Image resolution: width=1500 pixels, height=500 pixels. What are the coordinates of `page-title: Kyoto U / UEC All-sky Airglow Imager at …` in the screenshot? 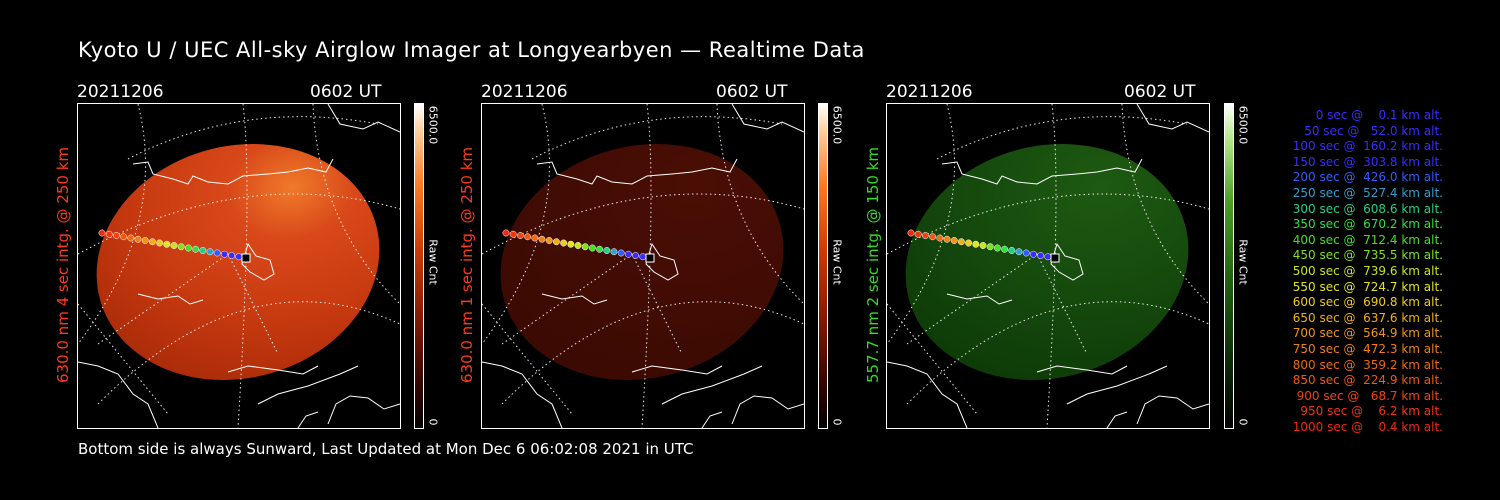 It's located at (471, 50).